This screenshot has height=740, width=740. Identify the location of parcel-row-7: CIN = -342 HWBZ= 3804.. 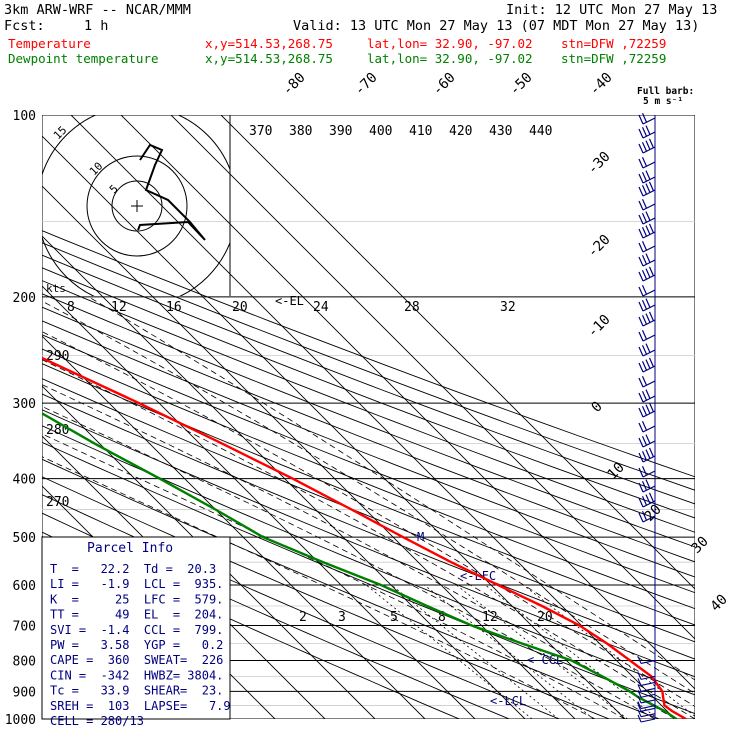
(136, 675).